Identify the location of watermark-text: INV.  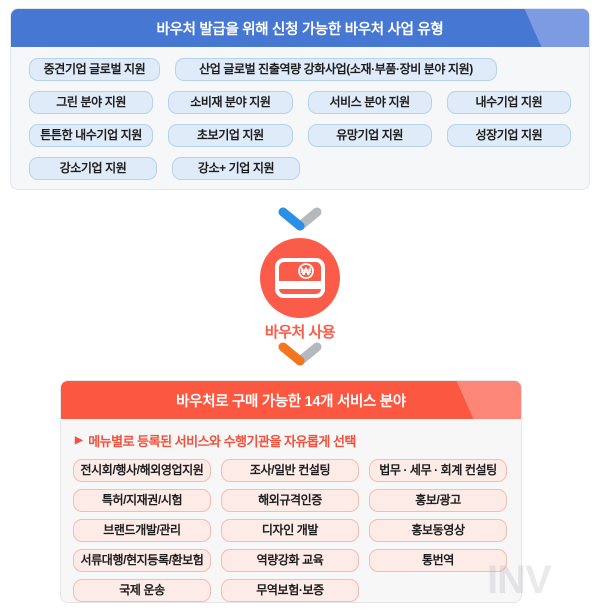
(519, 580).